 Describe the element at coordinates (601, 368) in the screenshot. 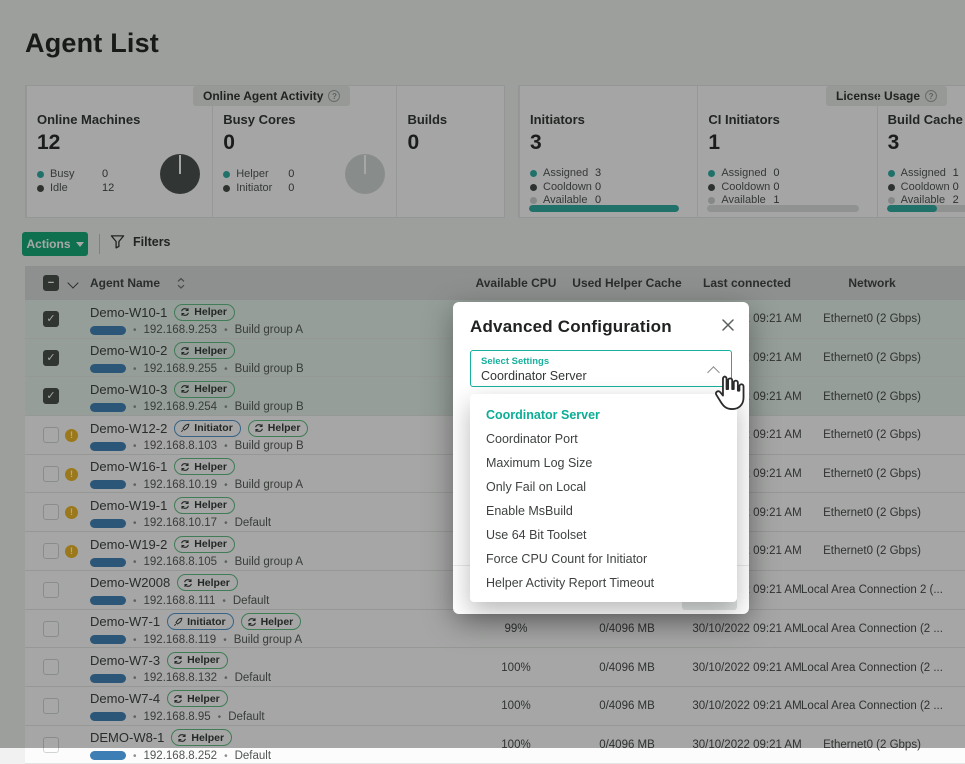

I see `settings-select: Select Settings Coordinator Server` at that location.